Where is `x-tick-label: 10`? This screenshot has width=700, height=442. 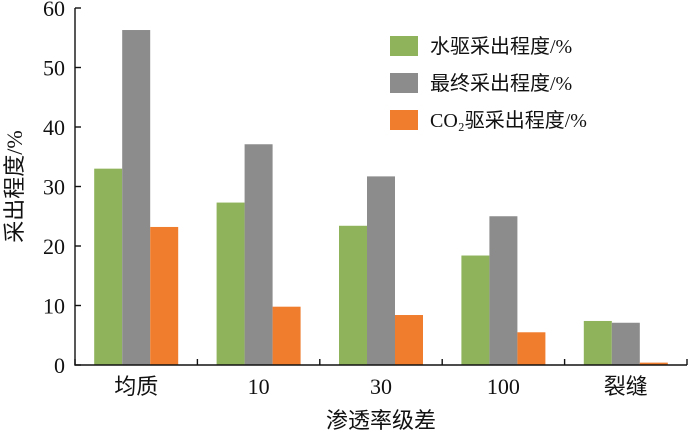
x-tick-label: 10 is located at coordinates (259, 386).